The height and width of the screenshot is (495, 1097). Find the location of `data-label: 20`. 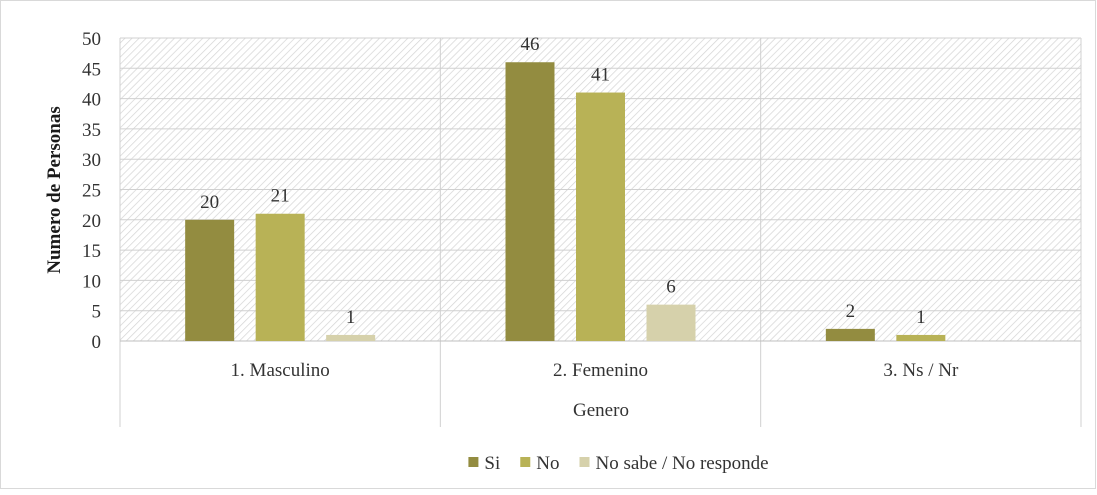

data-label: 20 is located at coordinates (209, 202).